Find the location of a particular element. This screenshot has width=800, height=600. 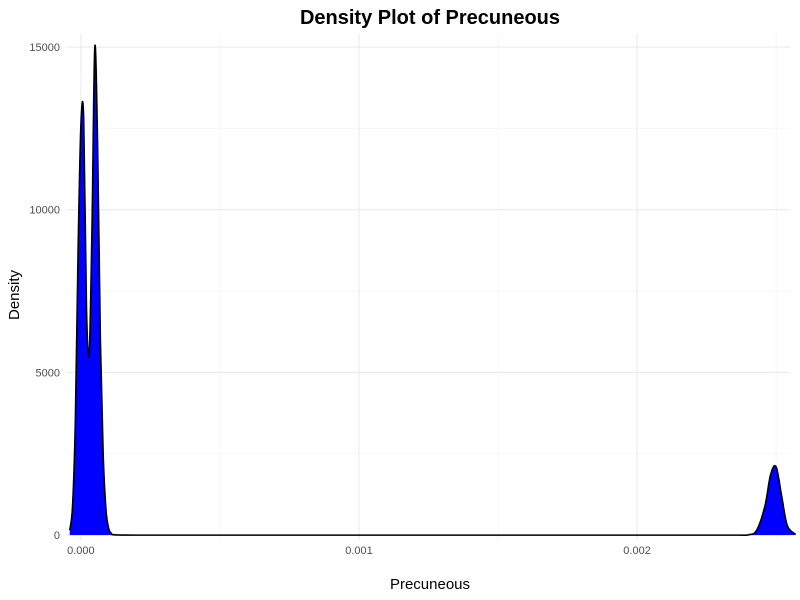

x-tick-label: 0.002 is located at coordinates (637, 551).